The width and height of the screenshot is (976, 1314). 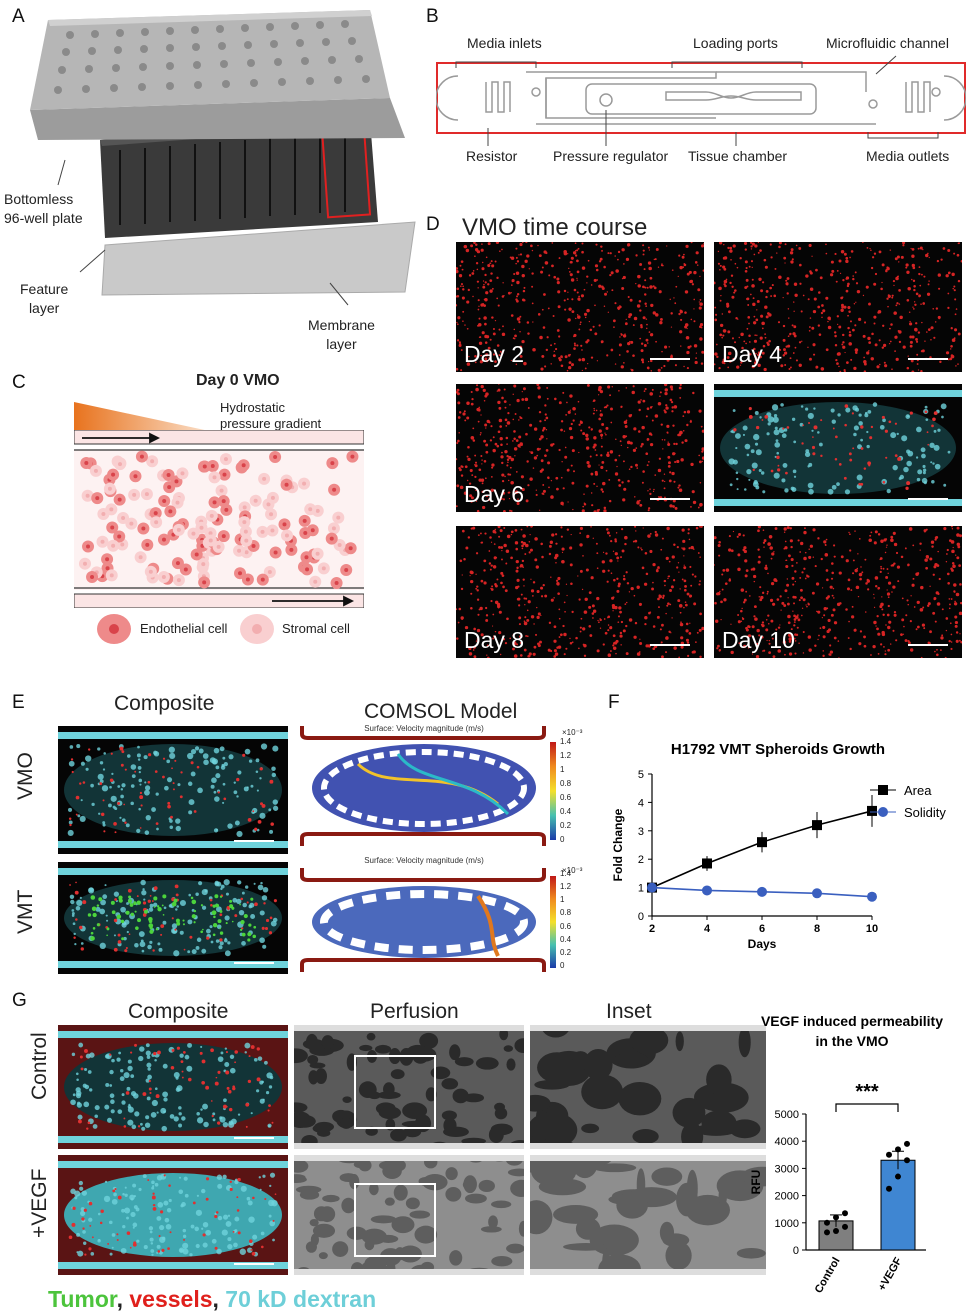 What do you see at coordinates (851, 1041) in the screenshot?
I see `chart-g-title: in the VMO` at bounding box center [851, 1041].